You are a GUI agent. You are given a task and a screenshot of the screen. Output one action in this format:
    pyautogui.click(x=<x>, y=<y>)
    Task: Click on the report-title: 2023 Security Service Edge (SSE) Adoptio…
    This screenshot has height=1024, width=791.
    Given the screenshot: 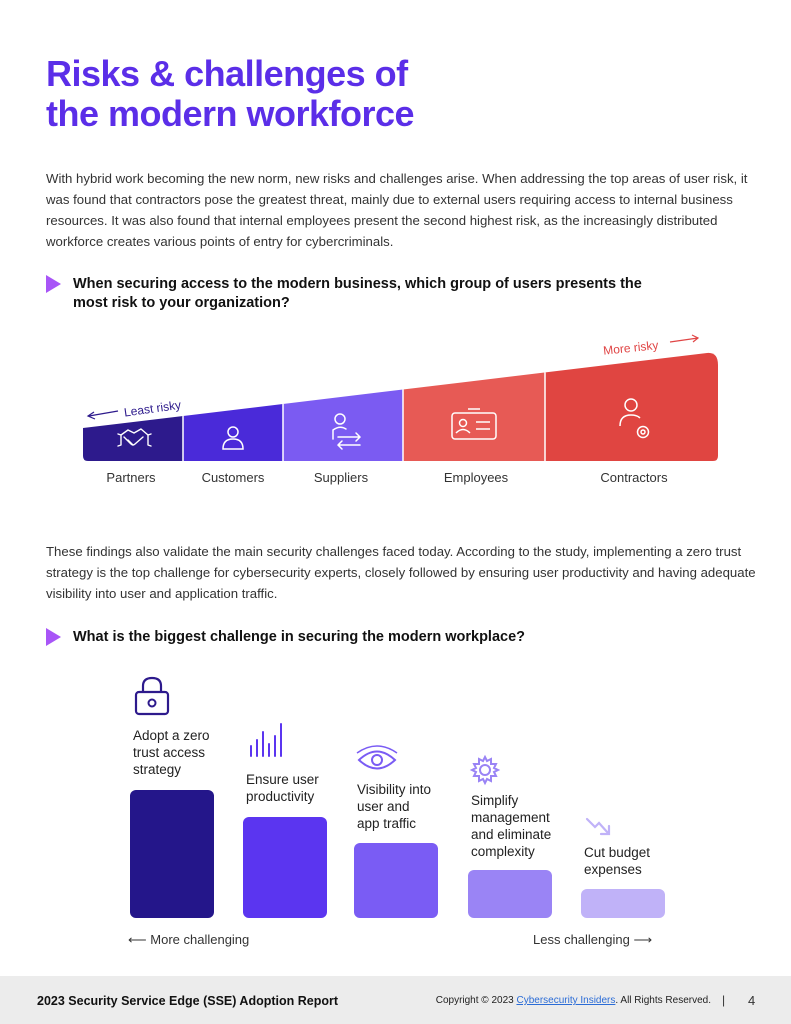 What is the action you would take?
    pyautogui.click(x=188, y=1001)
    